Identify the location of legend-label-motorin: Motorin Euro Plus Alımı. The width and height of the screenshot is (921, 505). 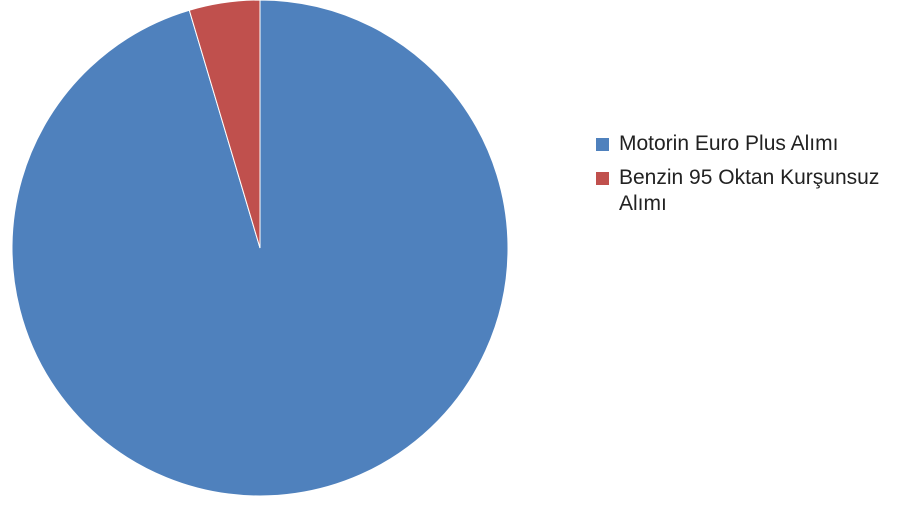
(729, 143).